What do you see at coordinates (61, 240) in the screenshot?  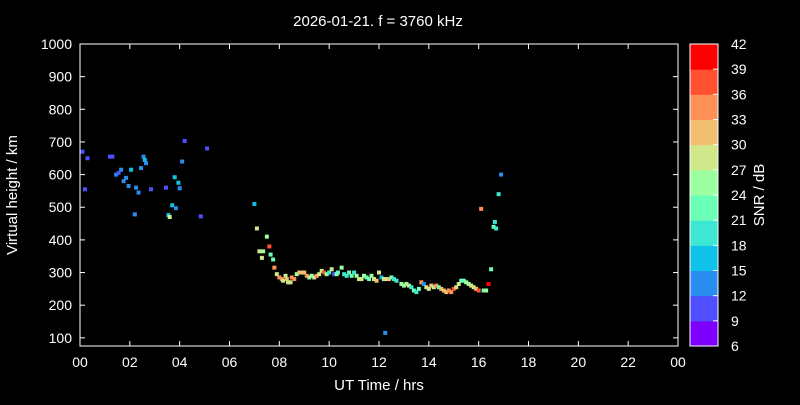 I see `y-tick-label: 400` at bounding box center [61, 240].